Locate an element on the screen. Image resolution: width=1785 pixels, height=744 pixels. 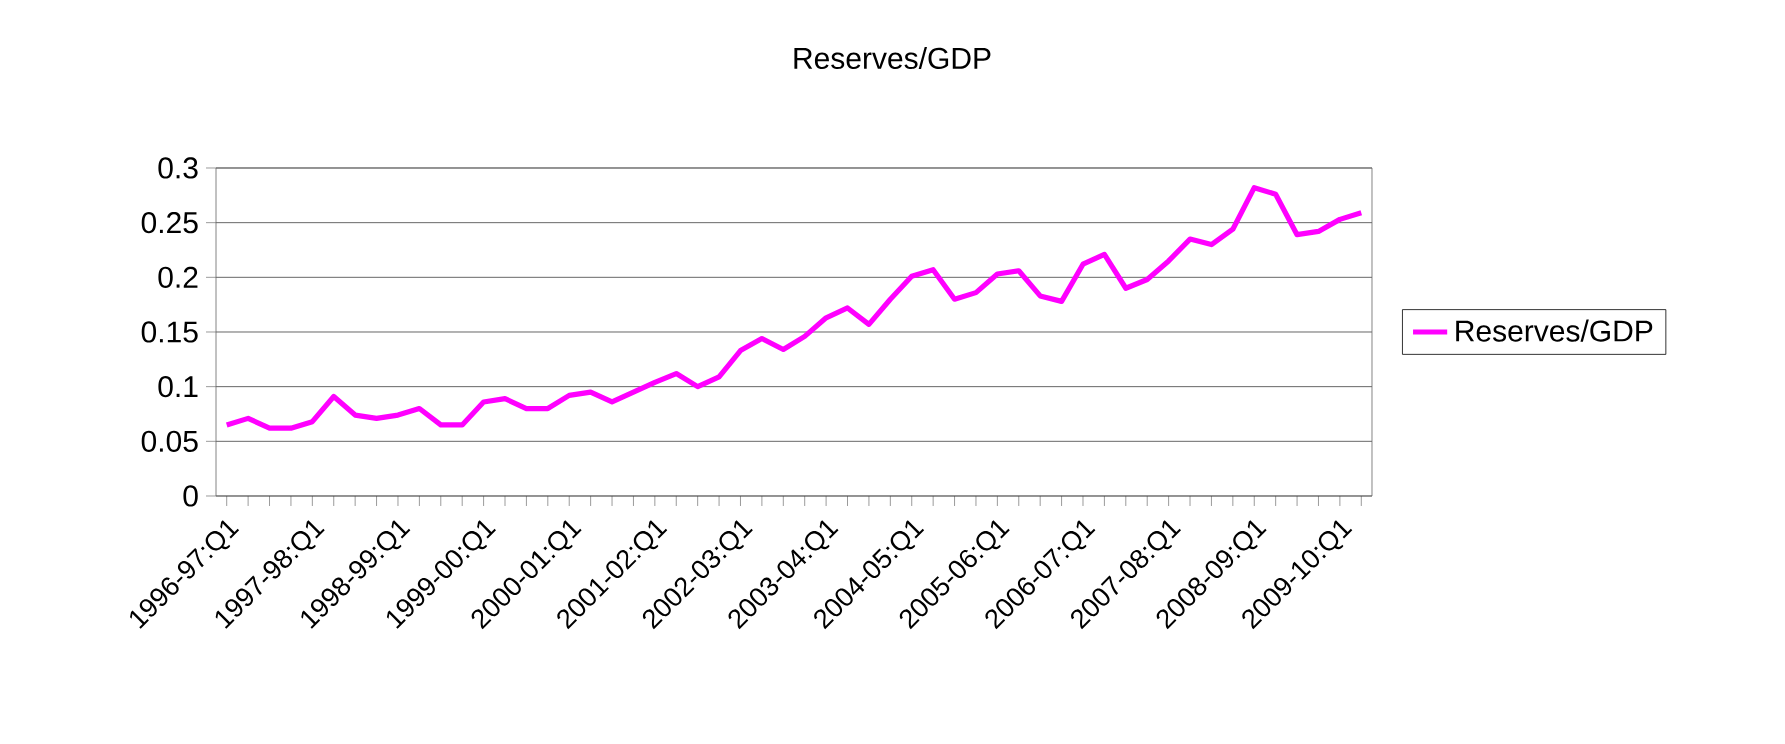
y-tick-label: 0.2 is located at coordinates (178, 277).